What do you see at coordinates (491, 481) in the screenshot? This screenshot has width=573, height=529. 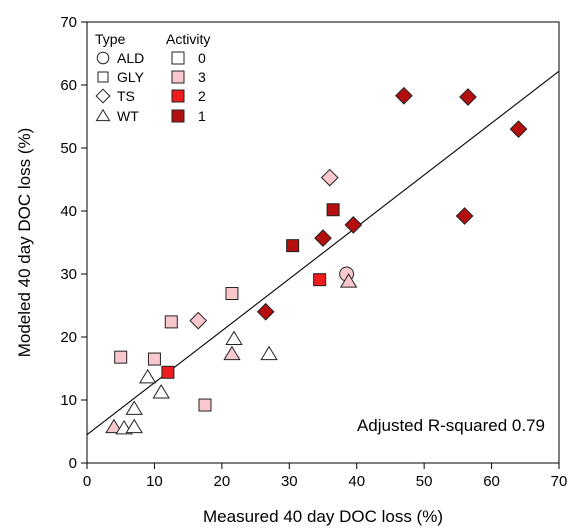 I see `x-tick-label: 60` at bounding box center [491, 481].